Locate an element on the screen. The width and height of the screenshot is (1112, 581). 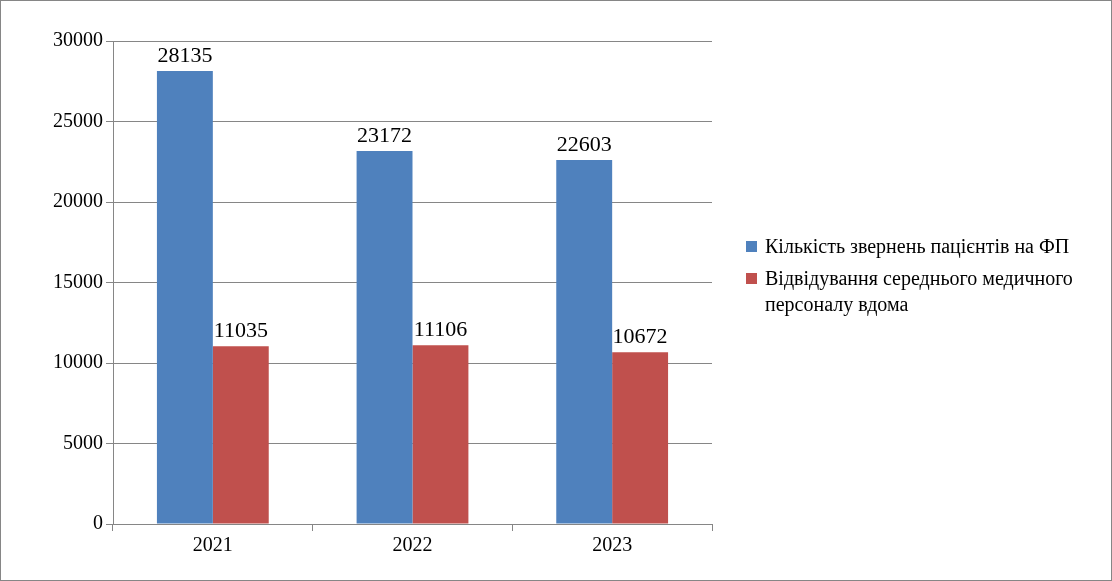
legend-label: Кількість звернень пацієнтів на ФП is located at coordinates (917, 246).